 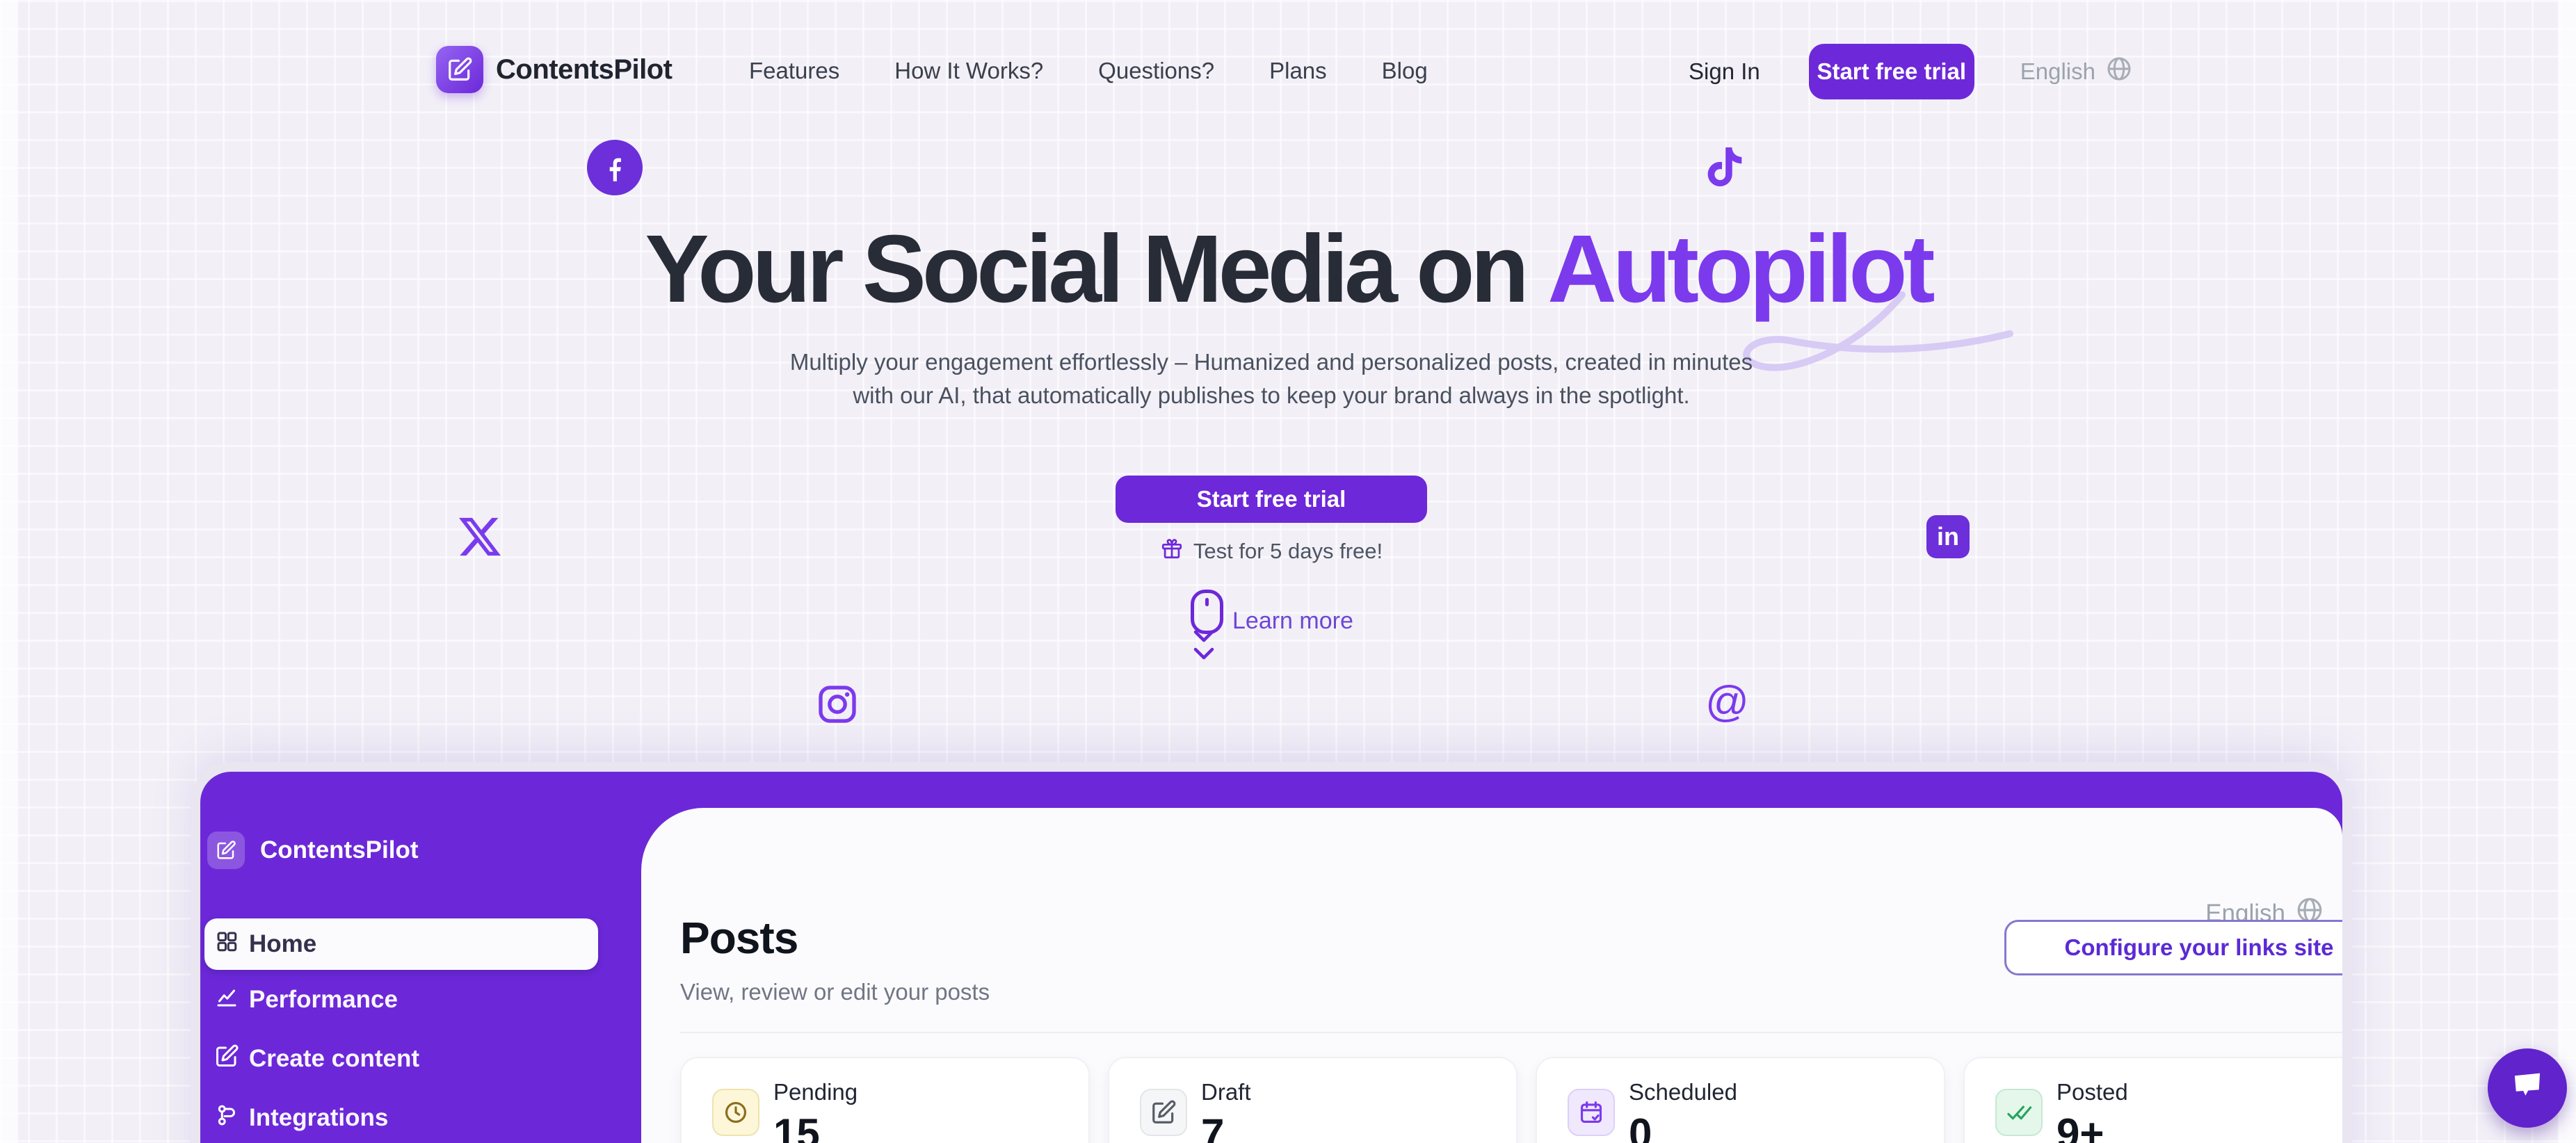 I want to click on learn-more-link: Learn more, so click(x=1292, y=621).